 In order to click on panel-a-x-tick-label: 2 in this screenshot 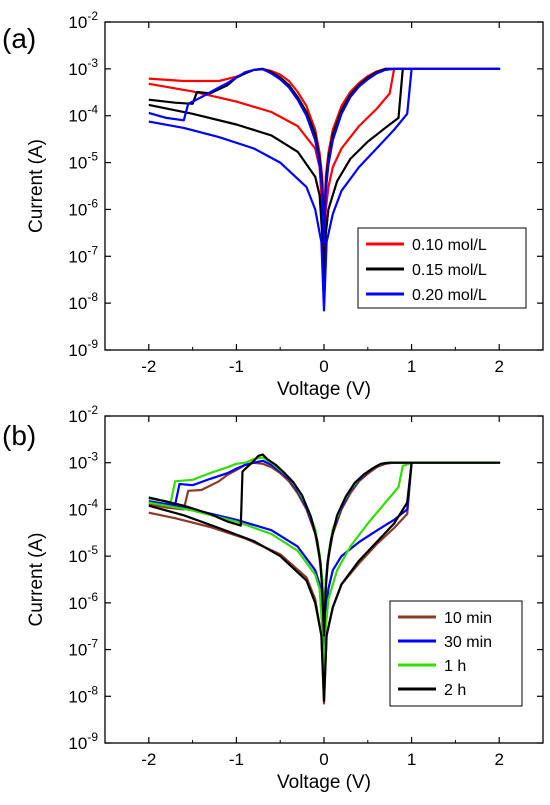, I will do `click(498, 366)`.